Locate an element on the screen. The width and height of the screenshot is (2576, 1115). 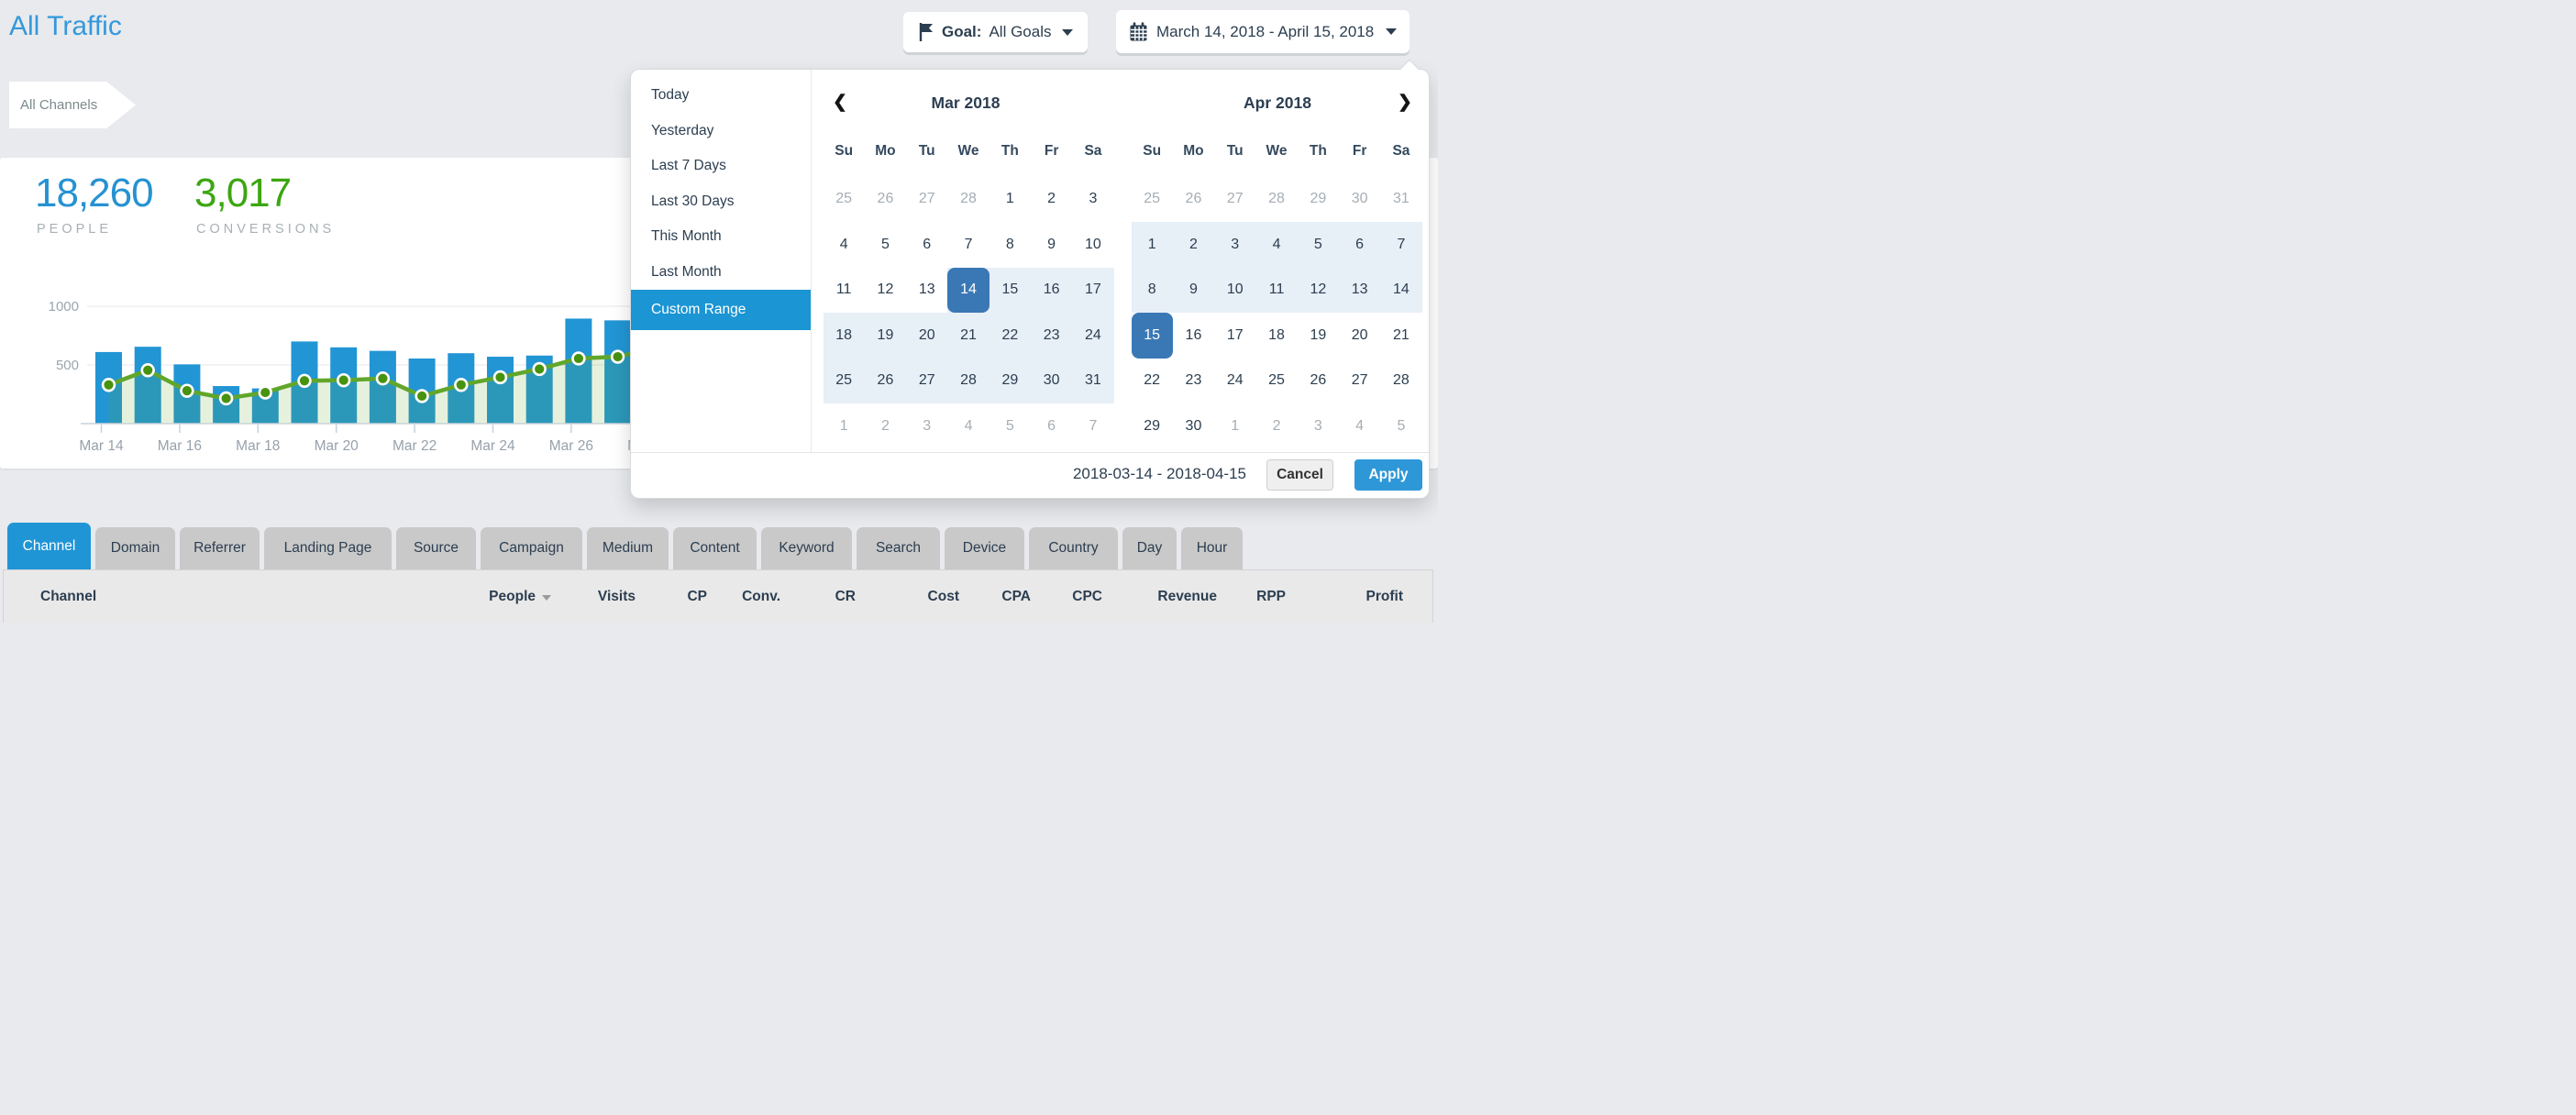
tab-channel: Channel is located at coordinates (49, 546).